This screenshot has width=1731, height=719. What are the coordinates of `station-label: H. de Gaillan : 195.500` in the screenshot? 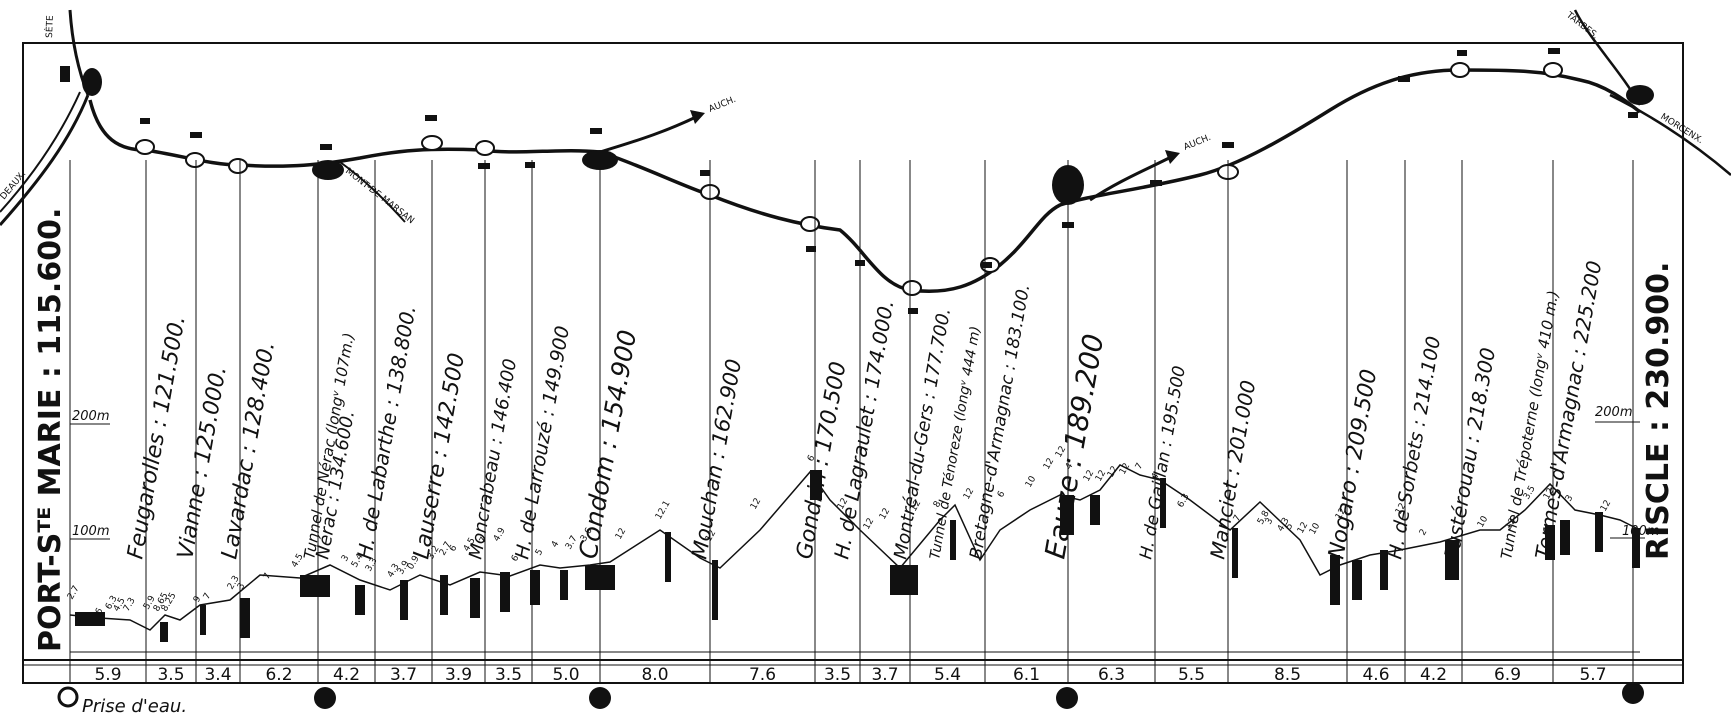 It's located at (1163, 462).